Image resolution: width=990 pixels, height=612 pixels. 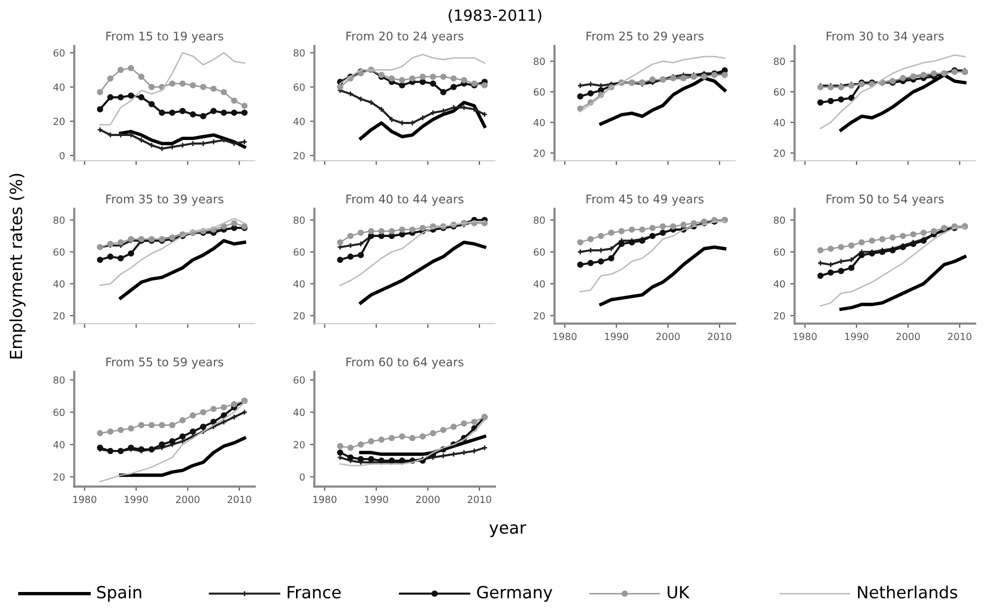 What do you see at coordinates (908, 592) in the screenshot?
I see `legend-label: Netherlands` at bounding box center [908, 592].